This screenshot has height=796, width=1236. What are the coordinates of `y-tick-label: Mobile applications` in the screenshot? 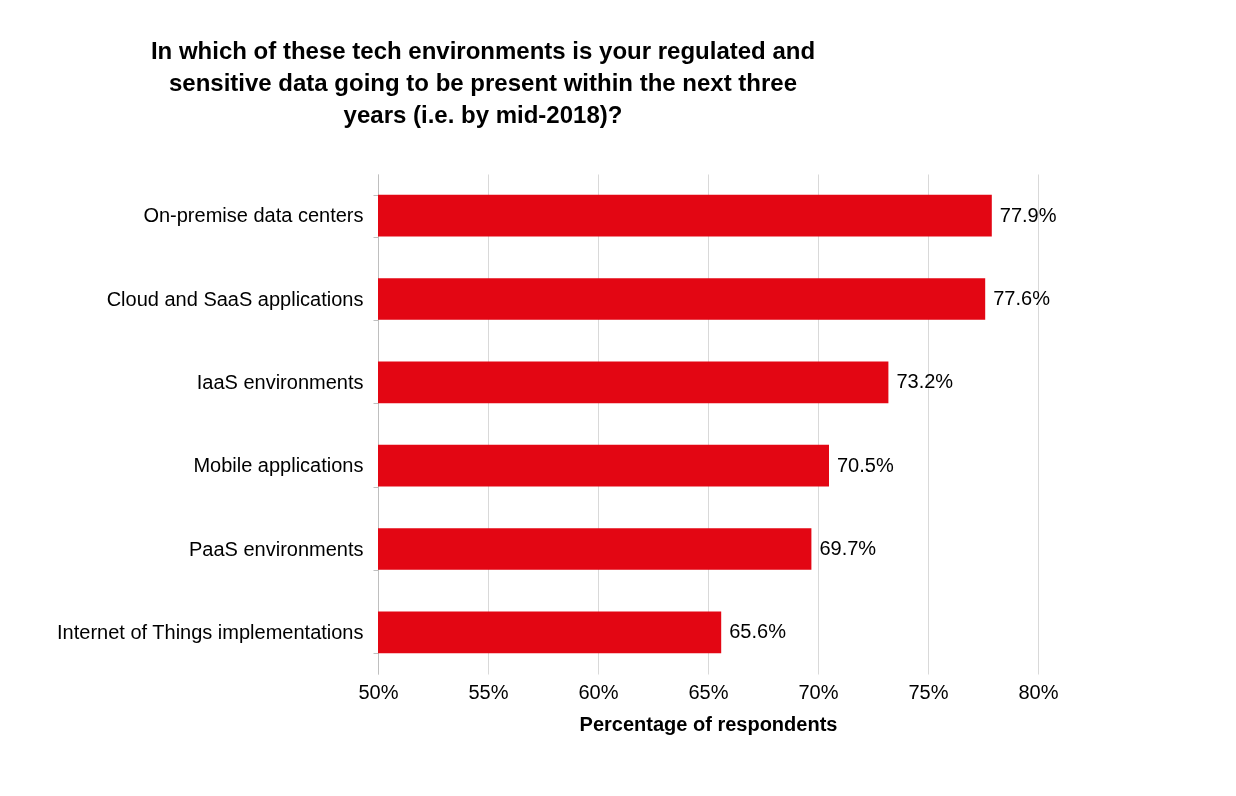 It's located at (278, 465).